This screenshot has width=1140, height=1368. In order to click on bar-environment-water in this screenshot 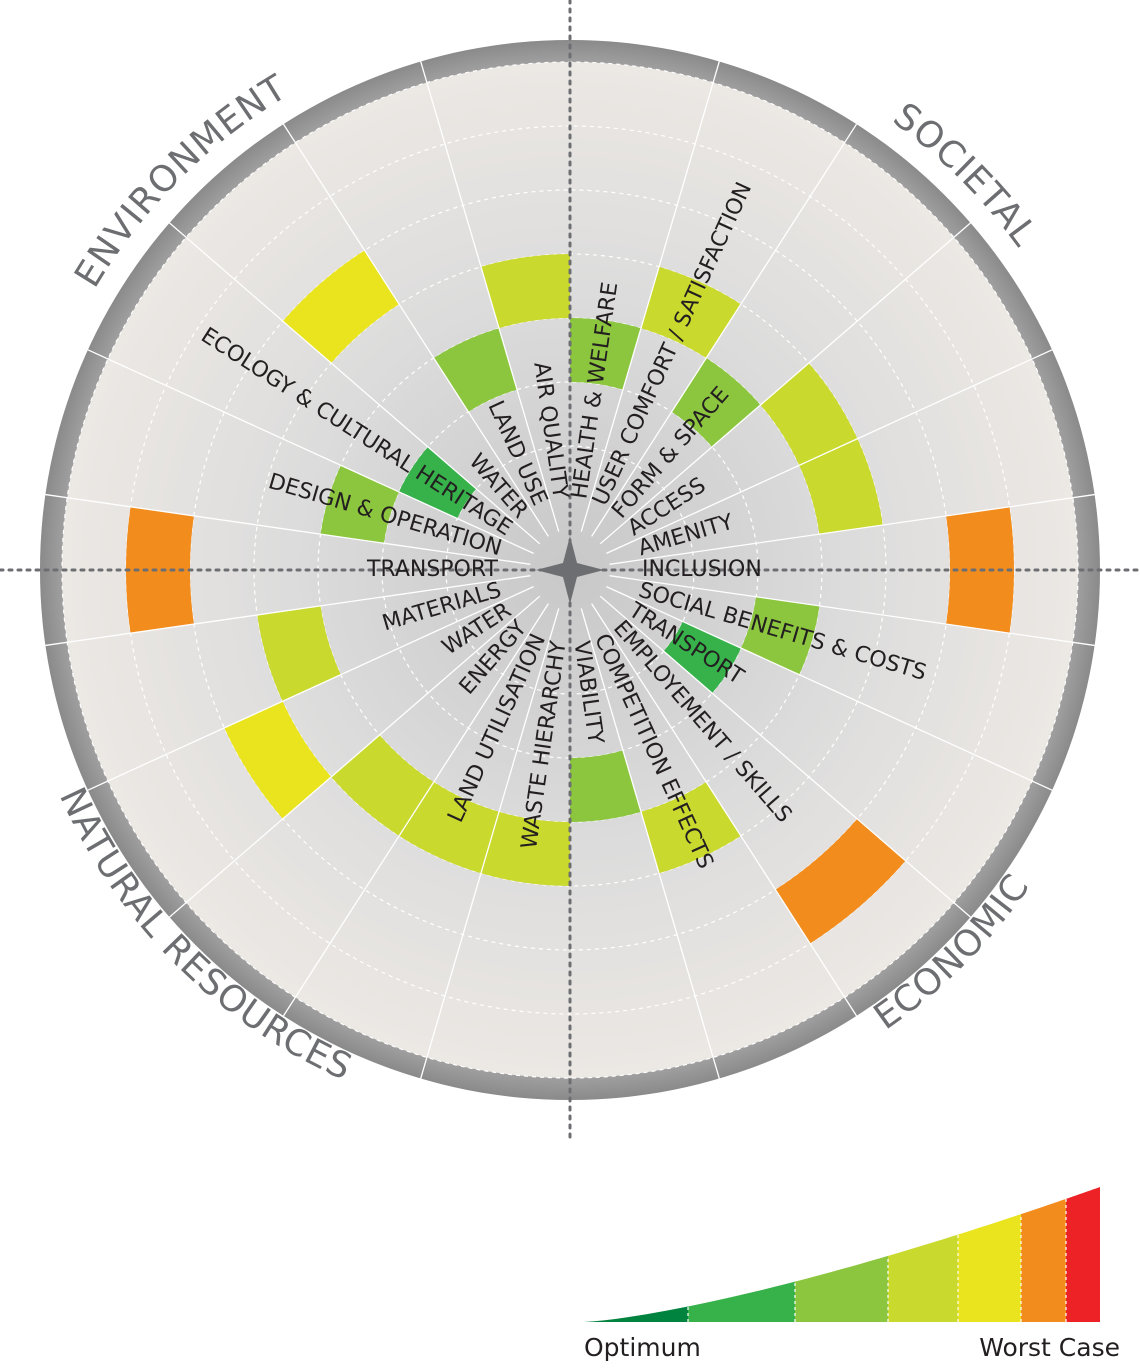, I will do `click(341, 307)`.